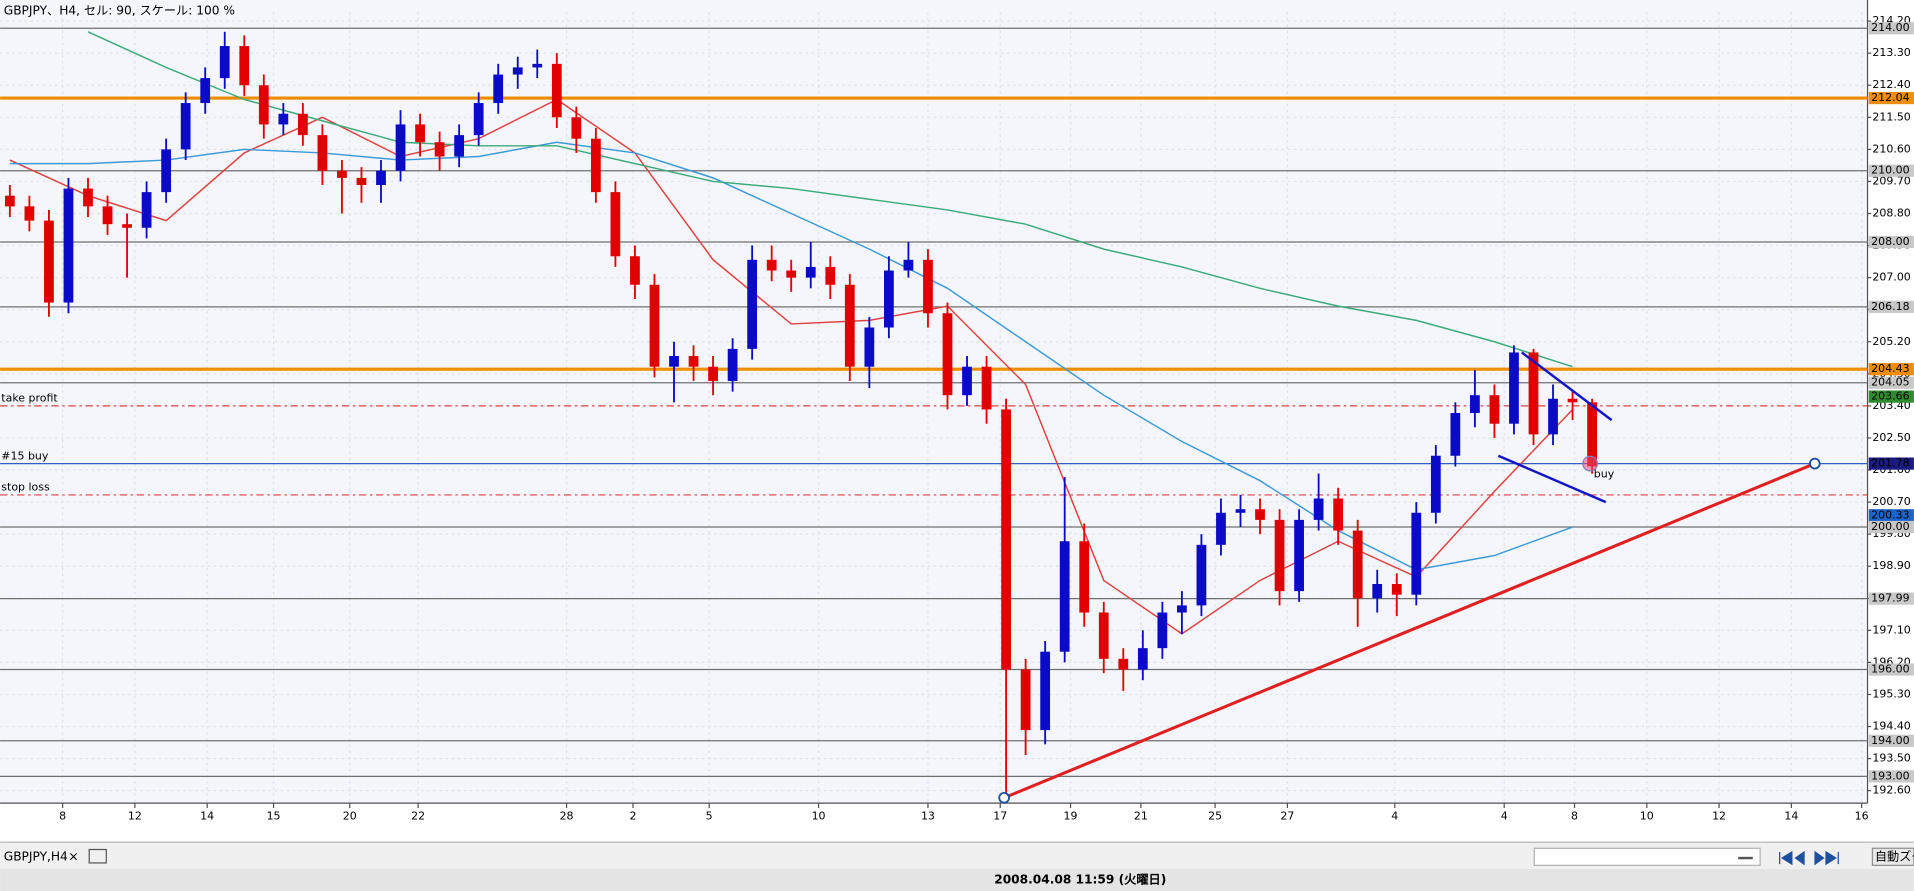 The width and height of the screenshot is (1914, 891). Describe the element at coordinates (1287, 816) in the screenshot. I see `x-tick-label: 27` at that location.